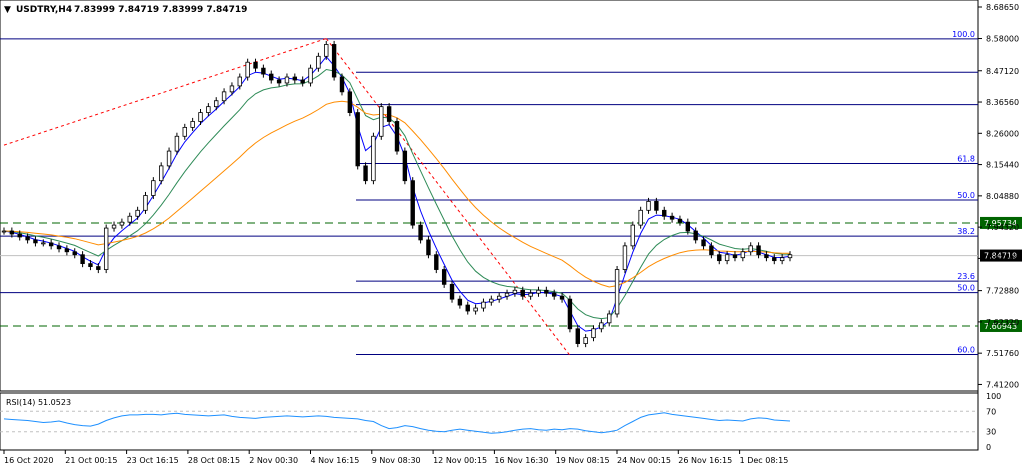  I want to click on collapse-triangle-icon: ▼, so click(7, 10).